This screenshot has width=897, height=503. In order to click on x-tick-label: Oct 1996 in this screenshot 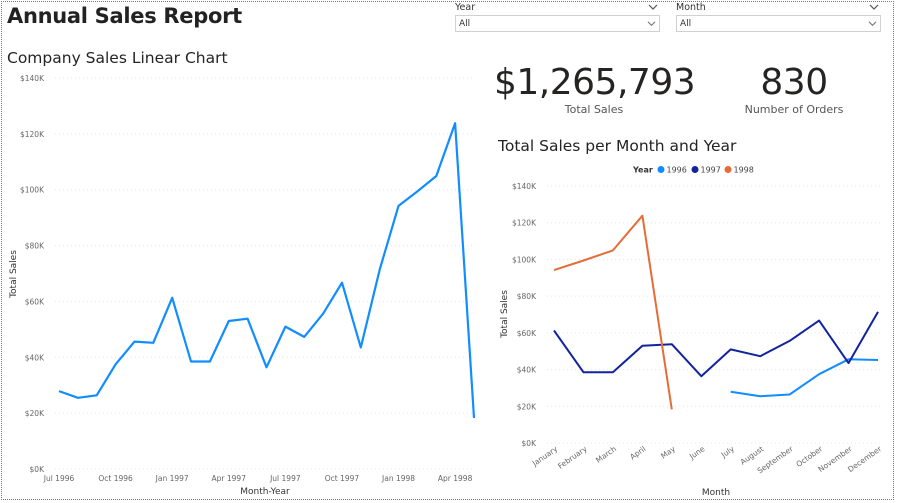, I will do `click(115, 478)`.